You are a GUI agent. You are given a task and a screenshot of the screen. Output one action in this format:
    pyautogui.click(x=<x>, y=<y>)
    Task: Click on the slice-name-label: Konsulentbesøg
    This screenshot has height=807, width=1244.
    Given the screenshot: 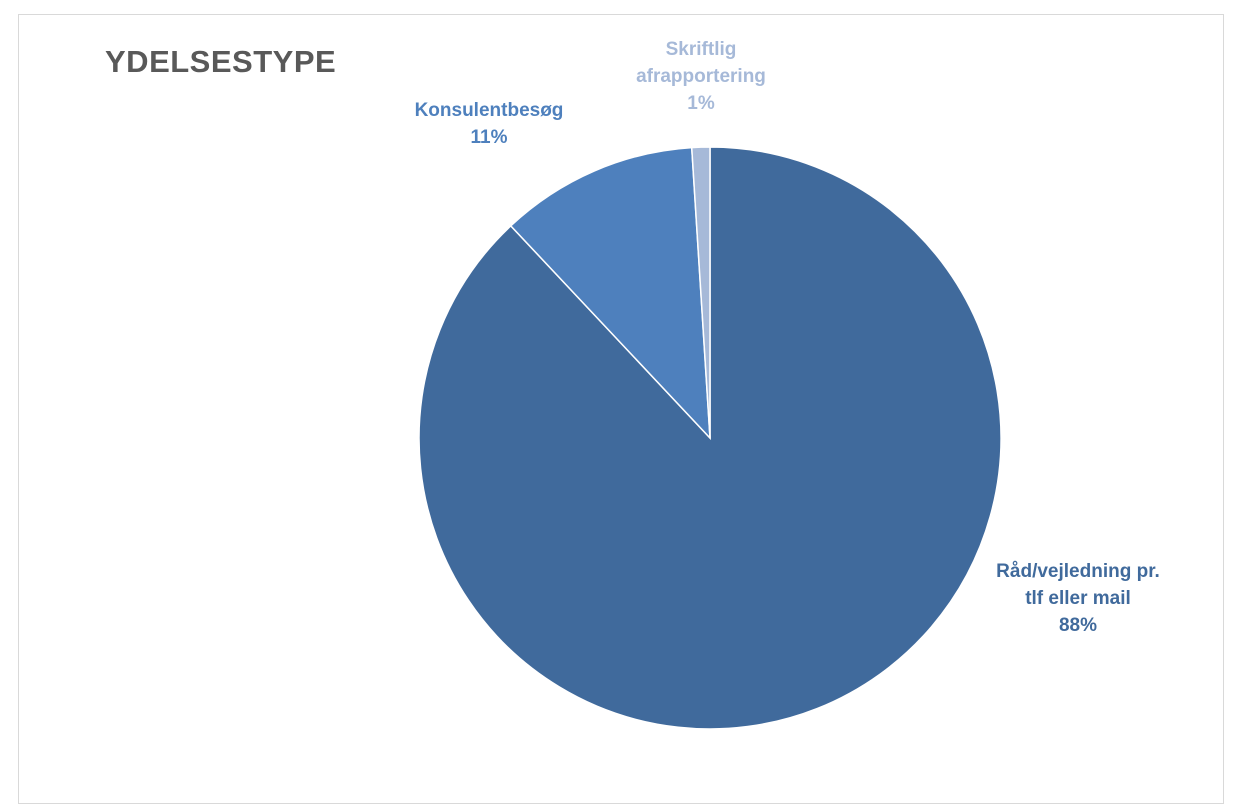 What is the action you would take?
    pyautogui.click(x=489, y=110)
    